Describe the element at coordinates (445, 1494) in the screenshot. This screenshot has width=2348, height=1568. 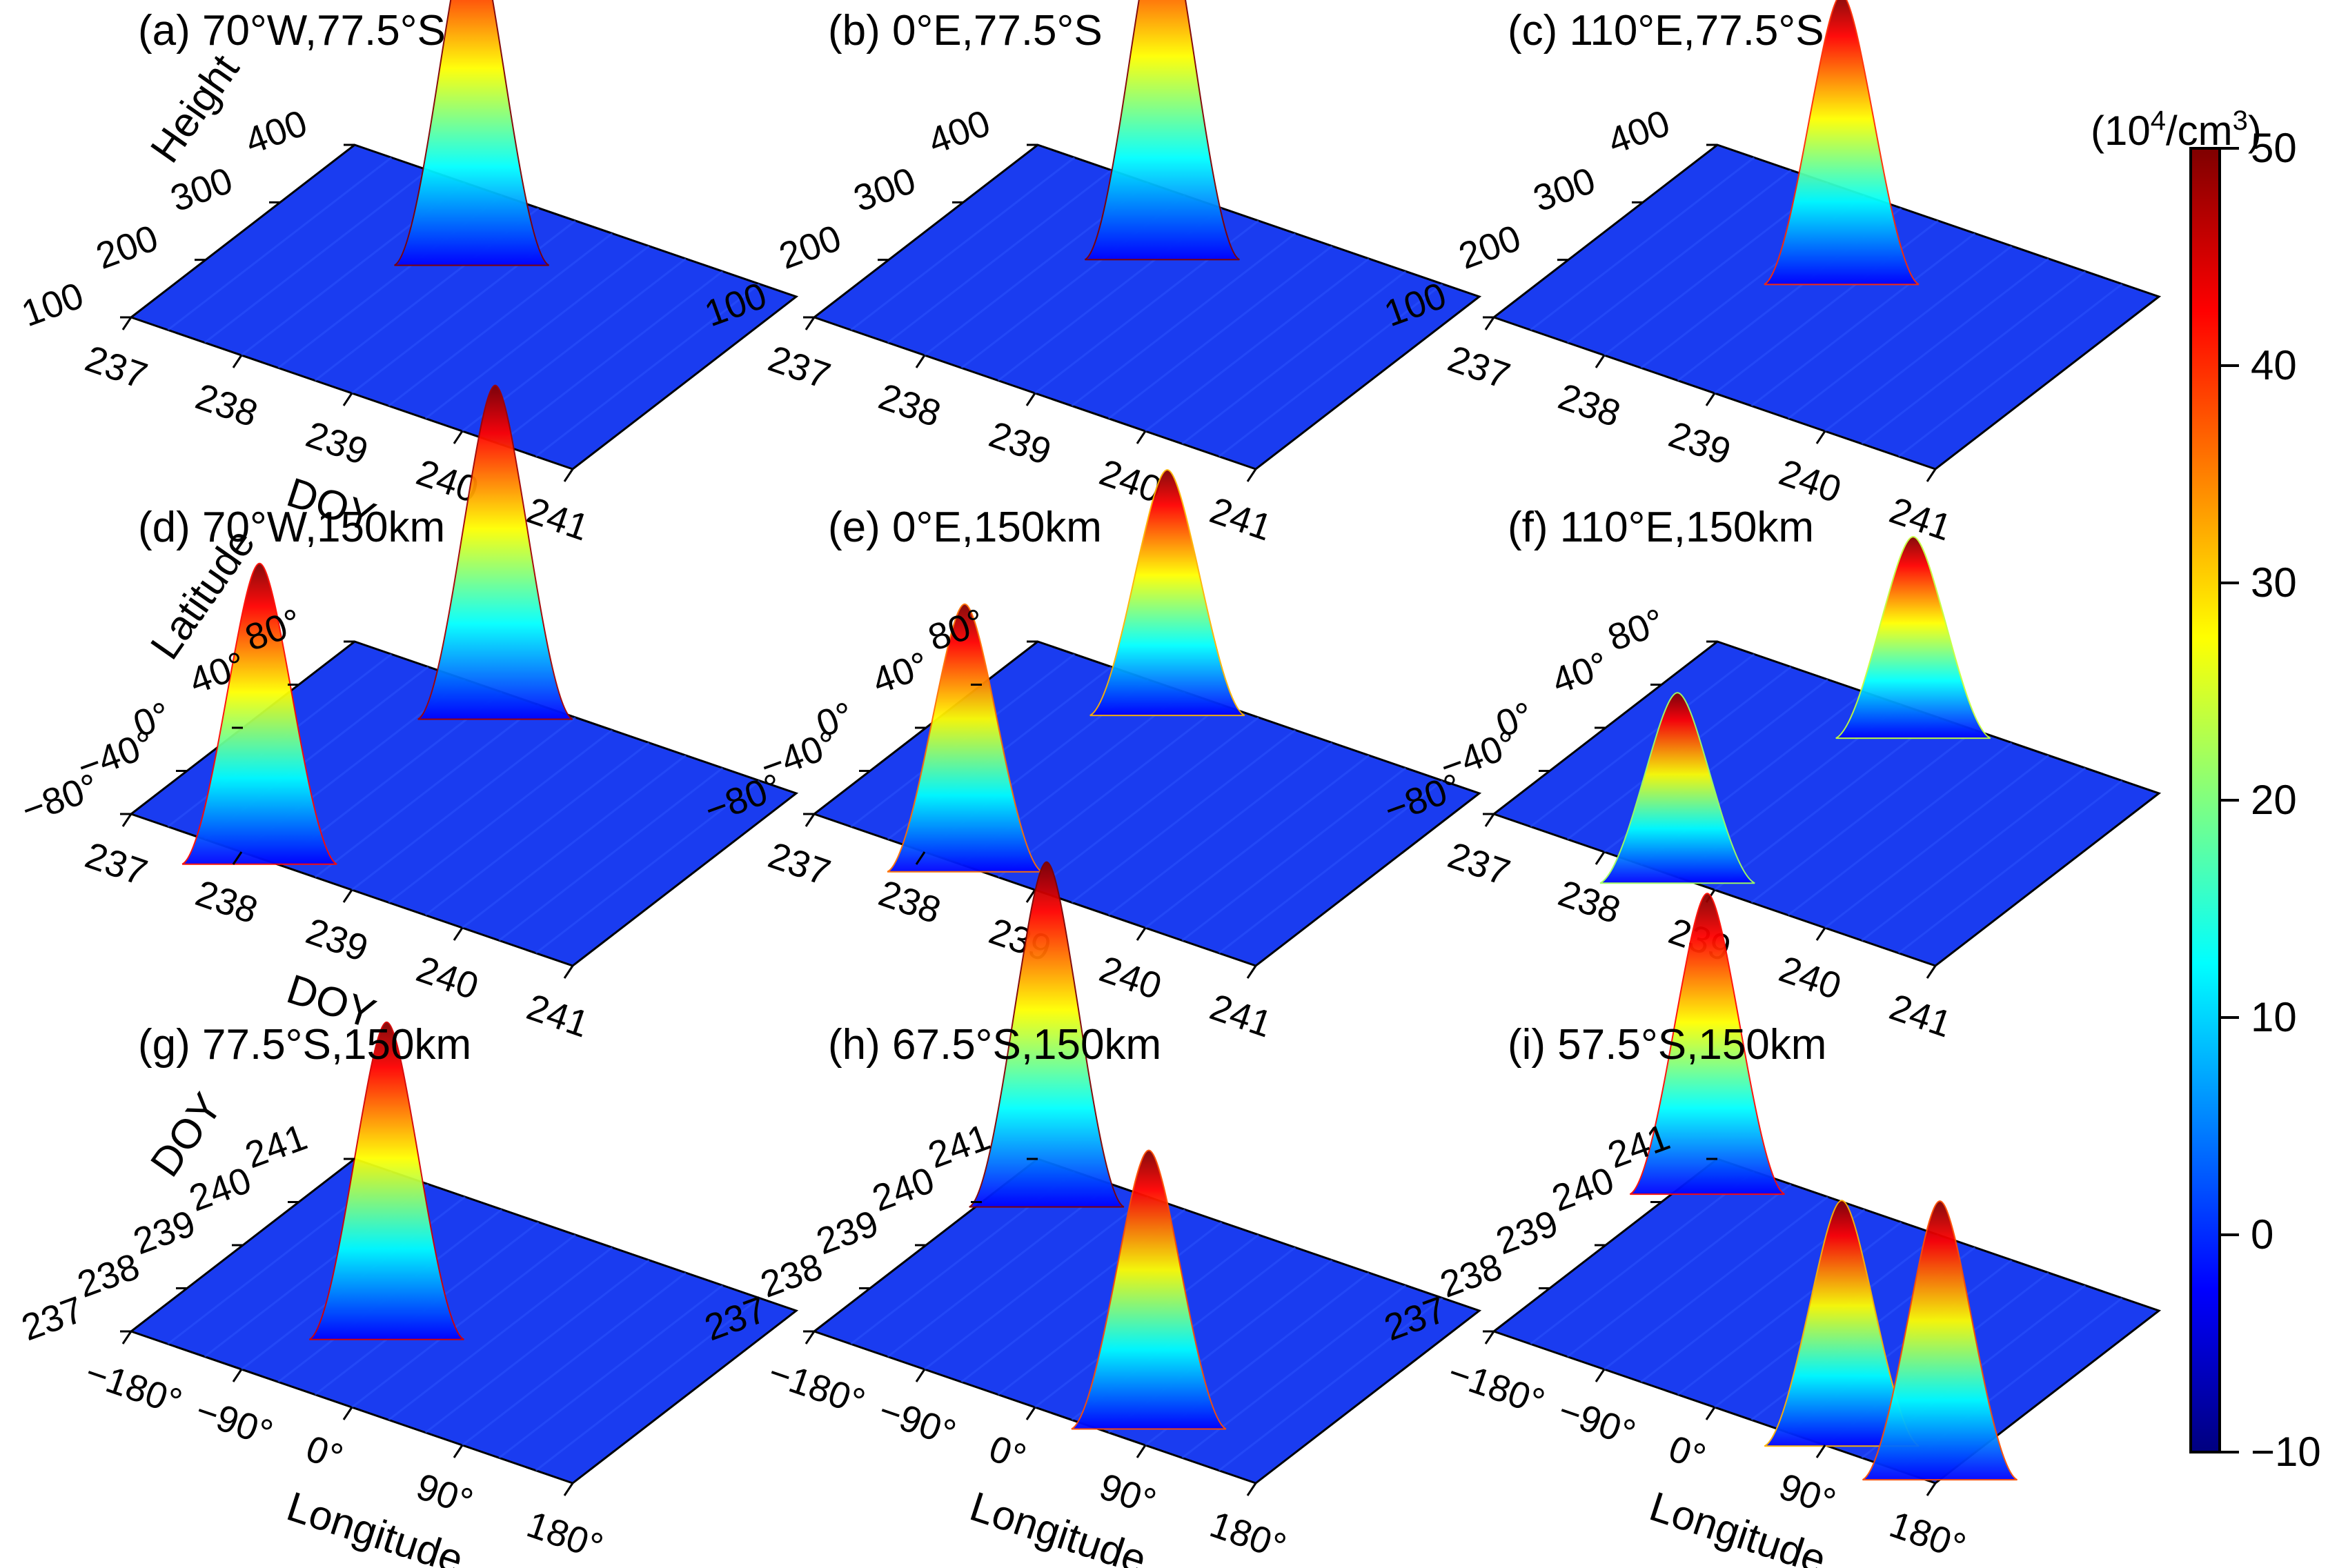
I see `x-tick-label: 90°` at that location.